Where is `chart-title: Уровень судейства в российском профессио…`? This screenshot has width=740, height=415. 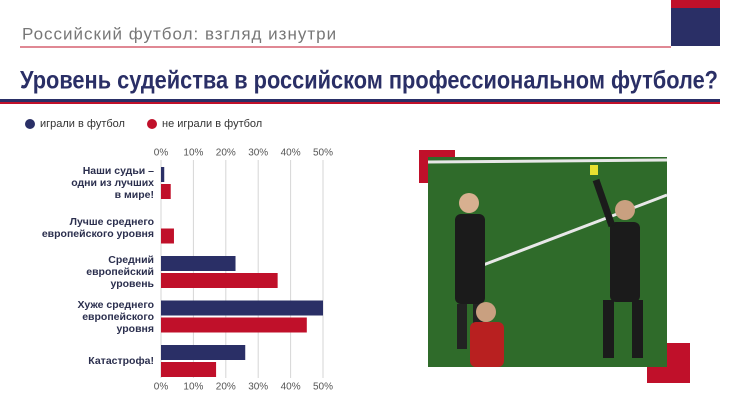
chart-title: Уровень судейства в российском профессио… is located at coordinates (369, 81).